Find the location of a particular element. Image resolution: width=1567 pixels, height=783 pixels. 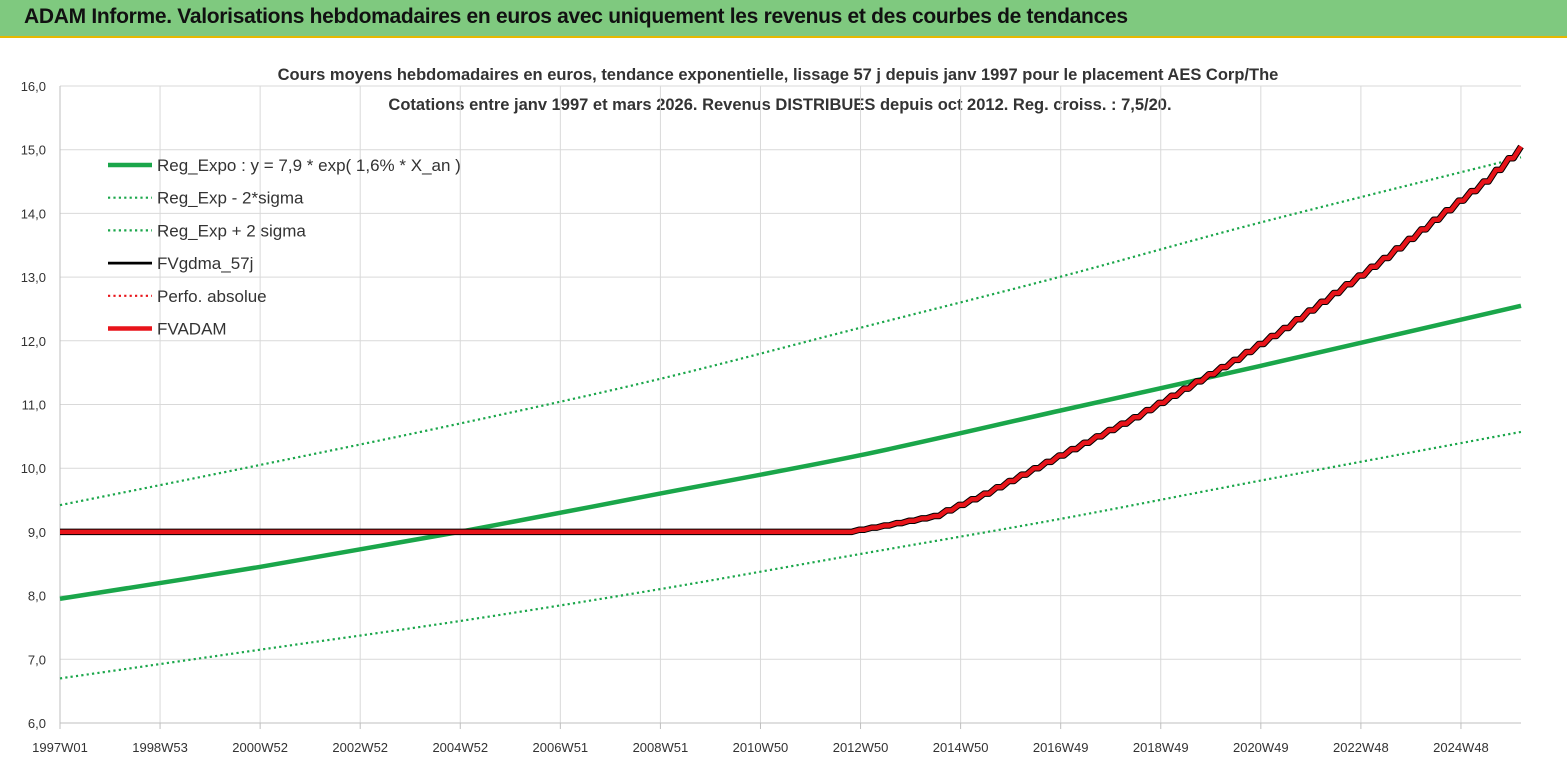

legend-label: Reg_Exp + 2 sigma is located at coordinates (231, 230).